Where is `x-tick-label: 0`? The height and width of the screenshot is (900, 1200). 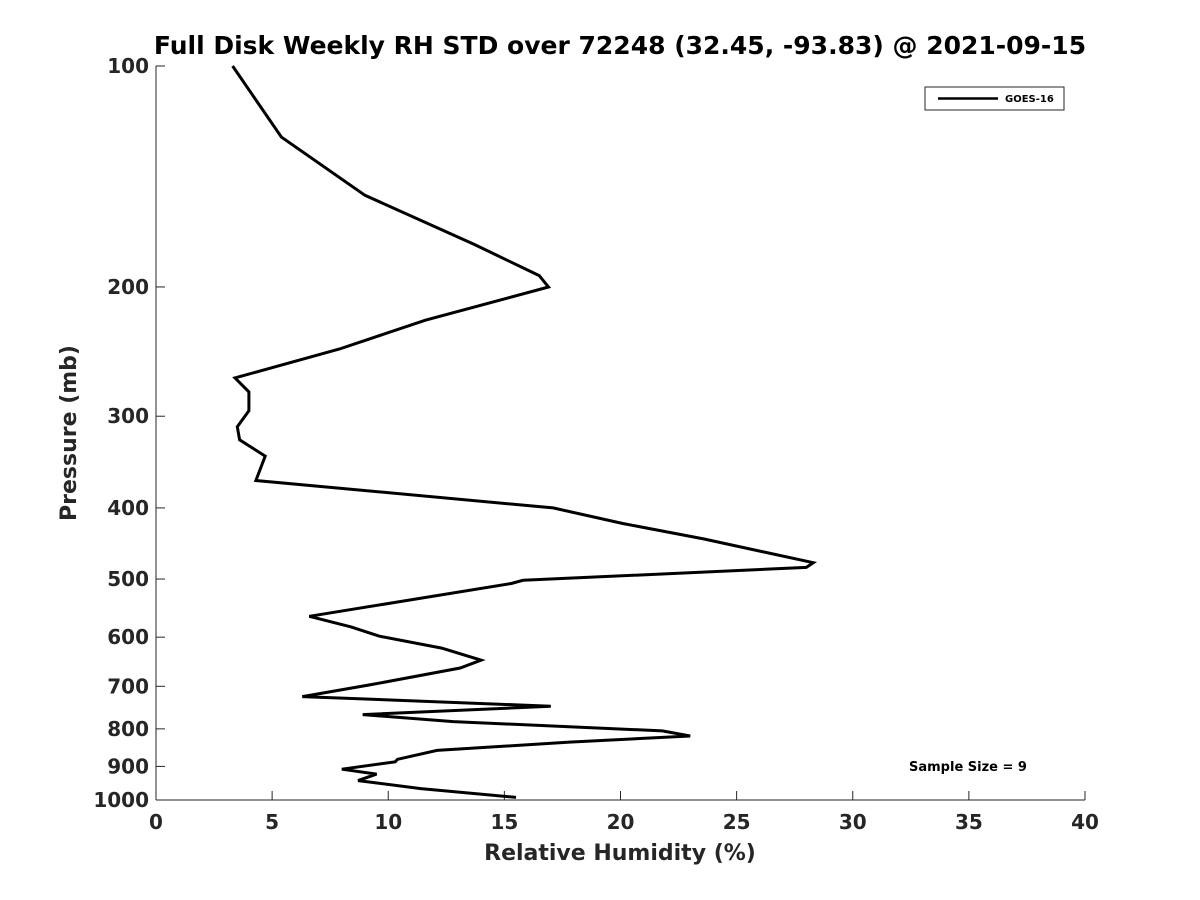
x-tick-label: 0 is located at coordinates (156, 822).